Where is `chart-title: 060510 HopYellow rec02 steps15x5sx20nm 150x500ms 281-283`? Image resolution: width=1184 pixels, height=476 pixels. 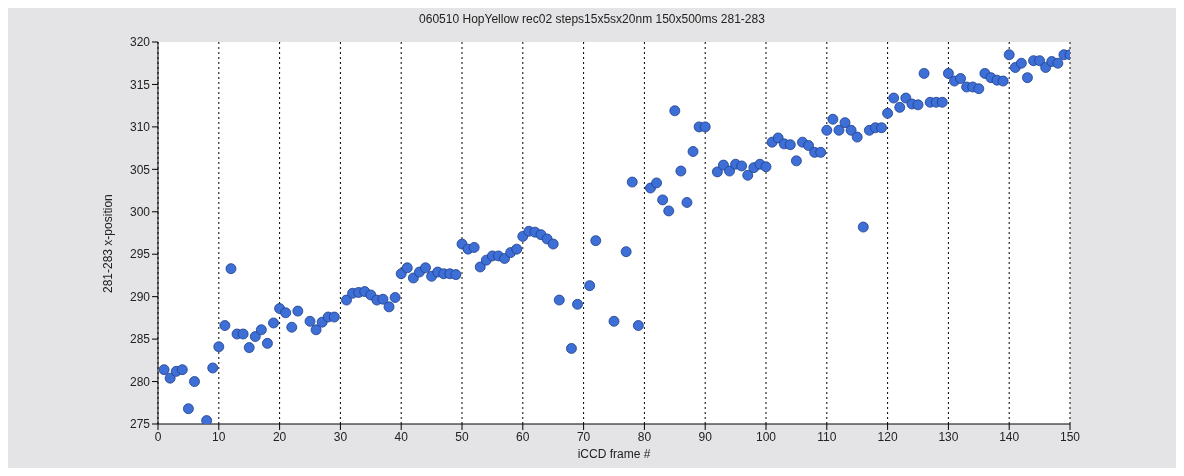 chart-title: 060510 HopYellow rec02 steps15x5sx20nm 150x500ms 281-283 is located at coordinates (592, 19).